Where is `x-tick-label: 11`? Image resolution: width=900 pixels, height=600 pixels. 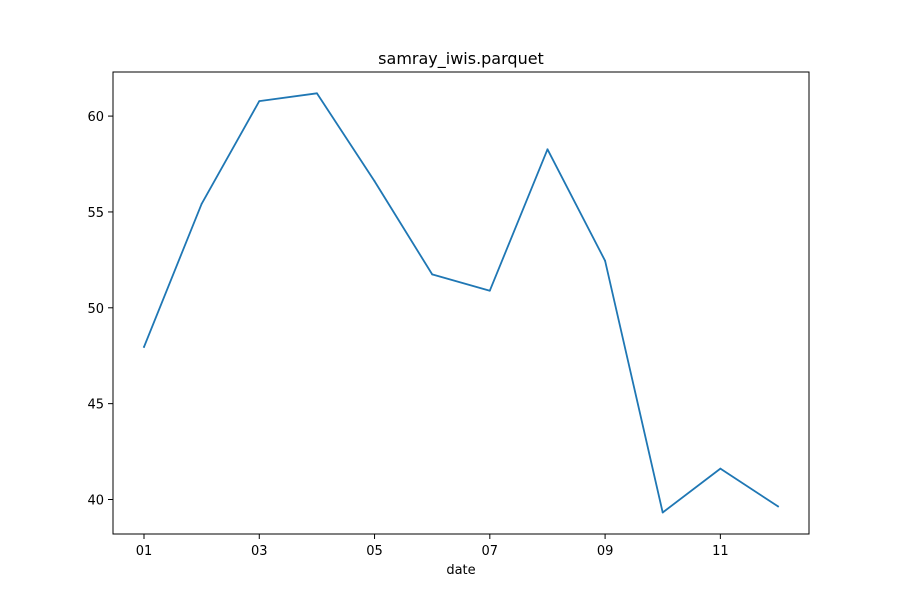
x-tick-label: 11 is located at coordinates (720, 551).